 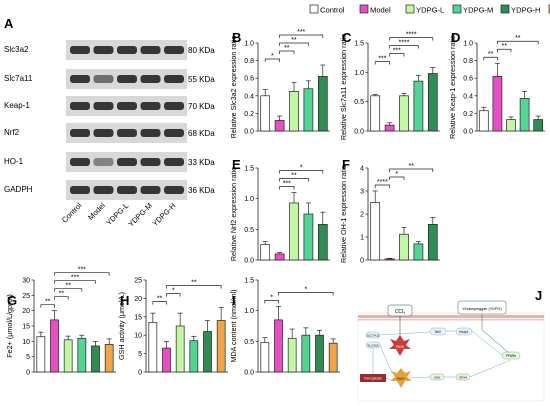 I want to click on y-tick-label-f: 4, so click(x=362, y=169).